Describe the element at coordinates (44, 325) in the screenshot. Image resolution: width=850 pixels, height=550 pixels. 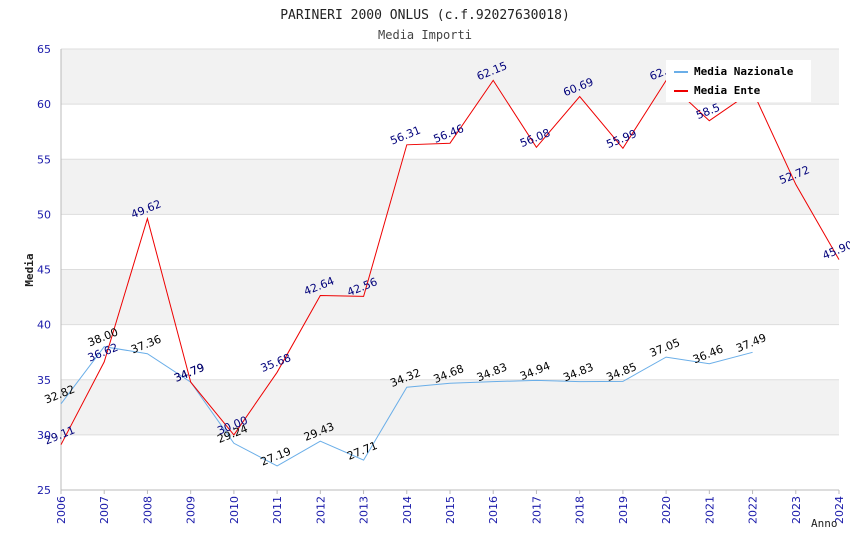
I see `y-tick-label: 40` at that location.